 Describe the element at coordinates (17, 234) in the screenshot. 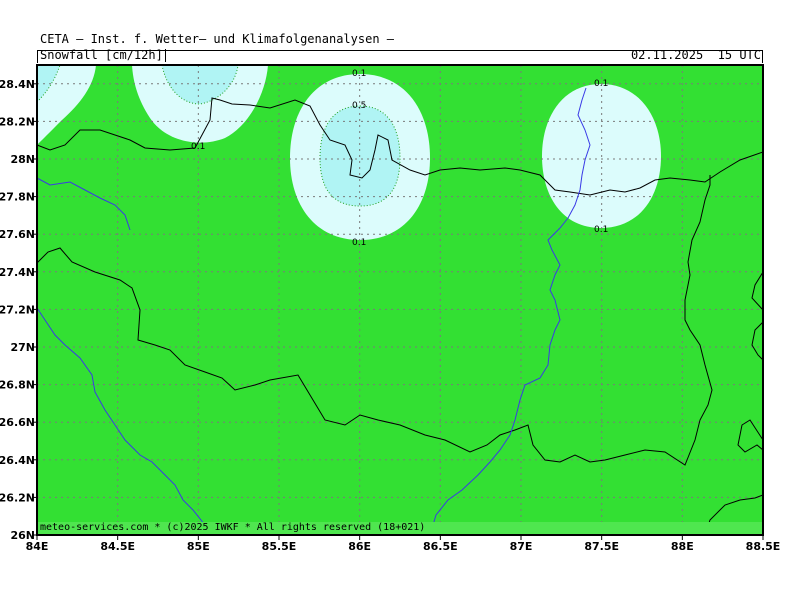

I see `y-tick-label: 27.6N` at that location.